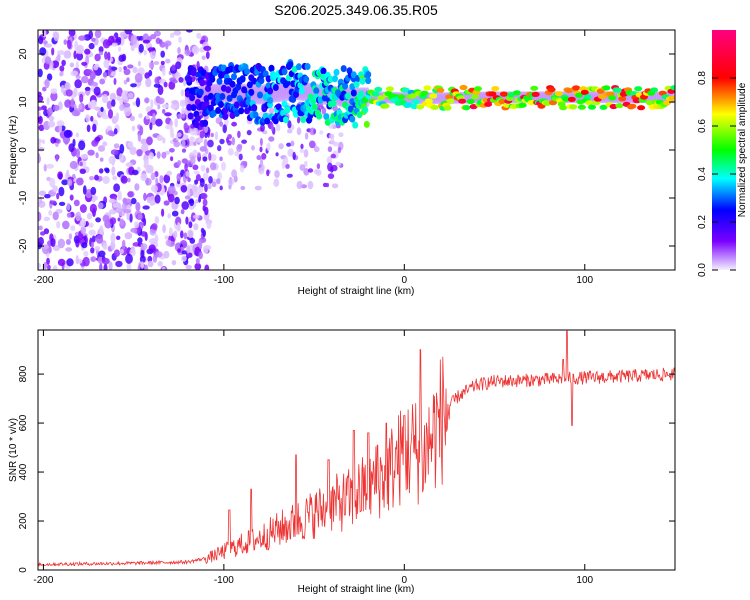 The width and height of the screenshot is (750, 600). Describe the element at coordinates (23, 150) in the screenshot. I see `spectrogram-y-tick-label: 0` at that location.